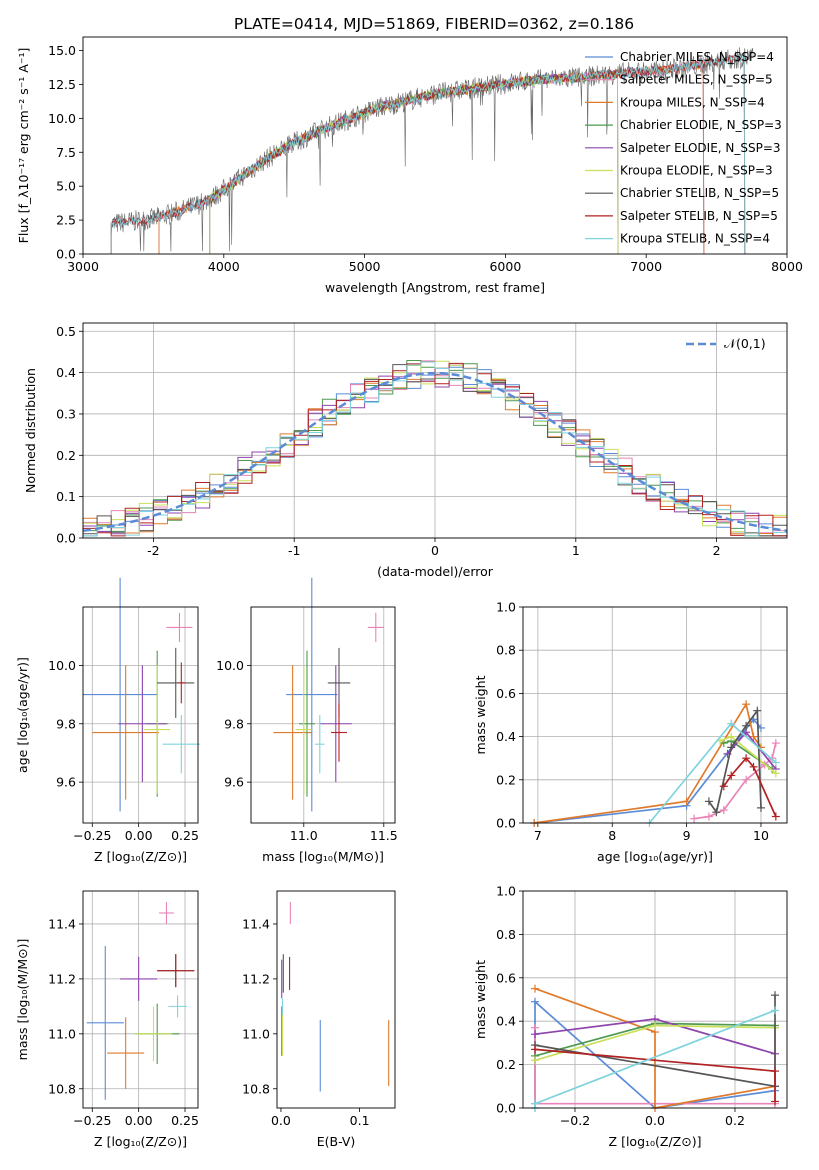 The height and width of the screenshot is (1170, 819). I want to click on x-axis-label: age [log₁₀(age/yr)], so click(655, 856).